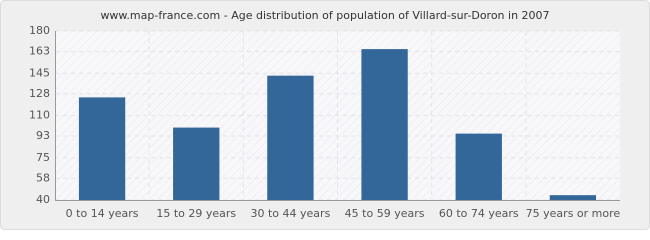  Describe the element at coordinates (43, 157) in the screenshot. I see `y-tick-label: 75` at that location.